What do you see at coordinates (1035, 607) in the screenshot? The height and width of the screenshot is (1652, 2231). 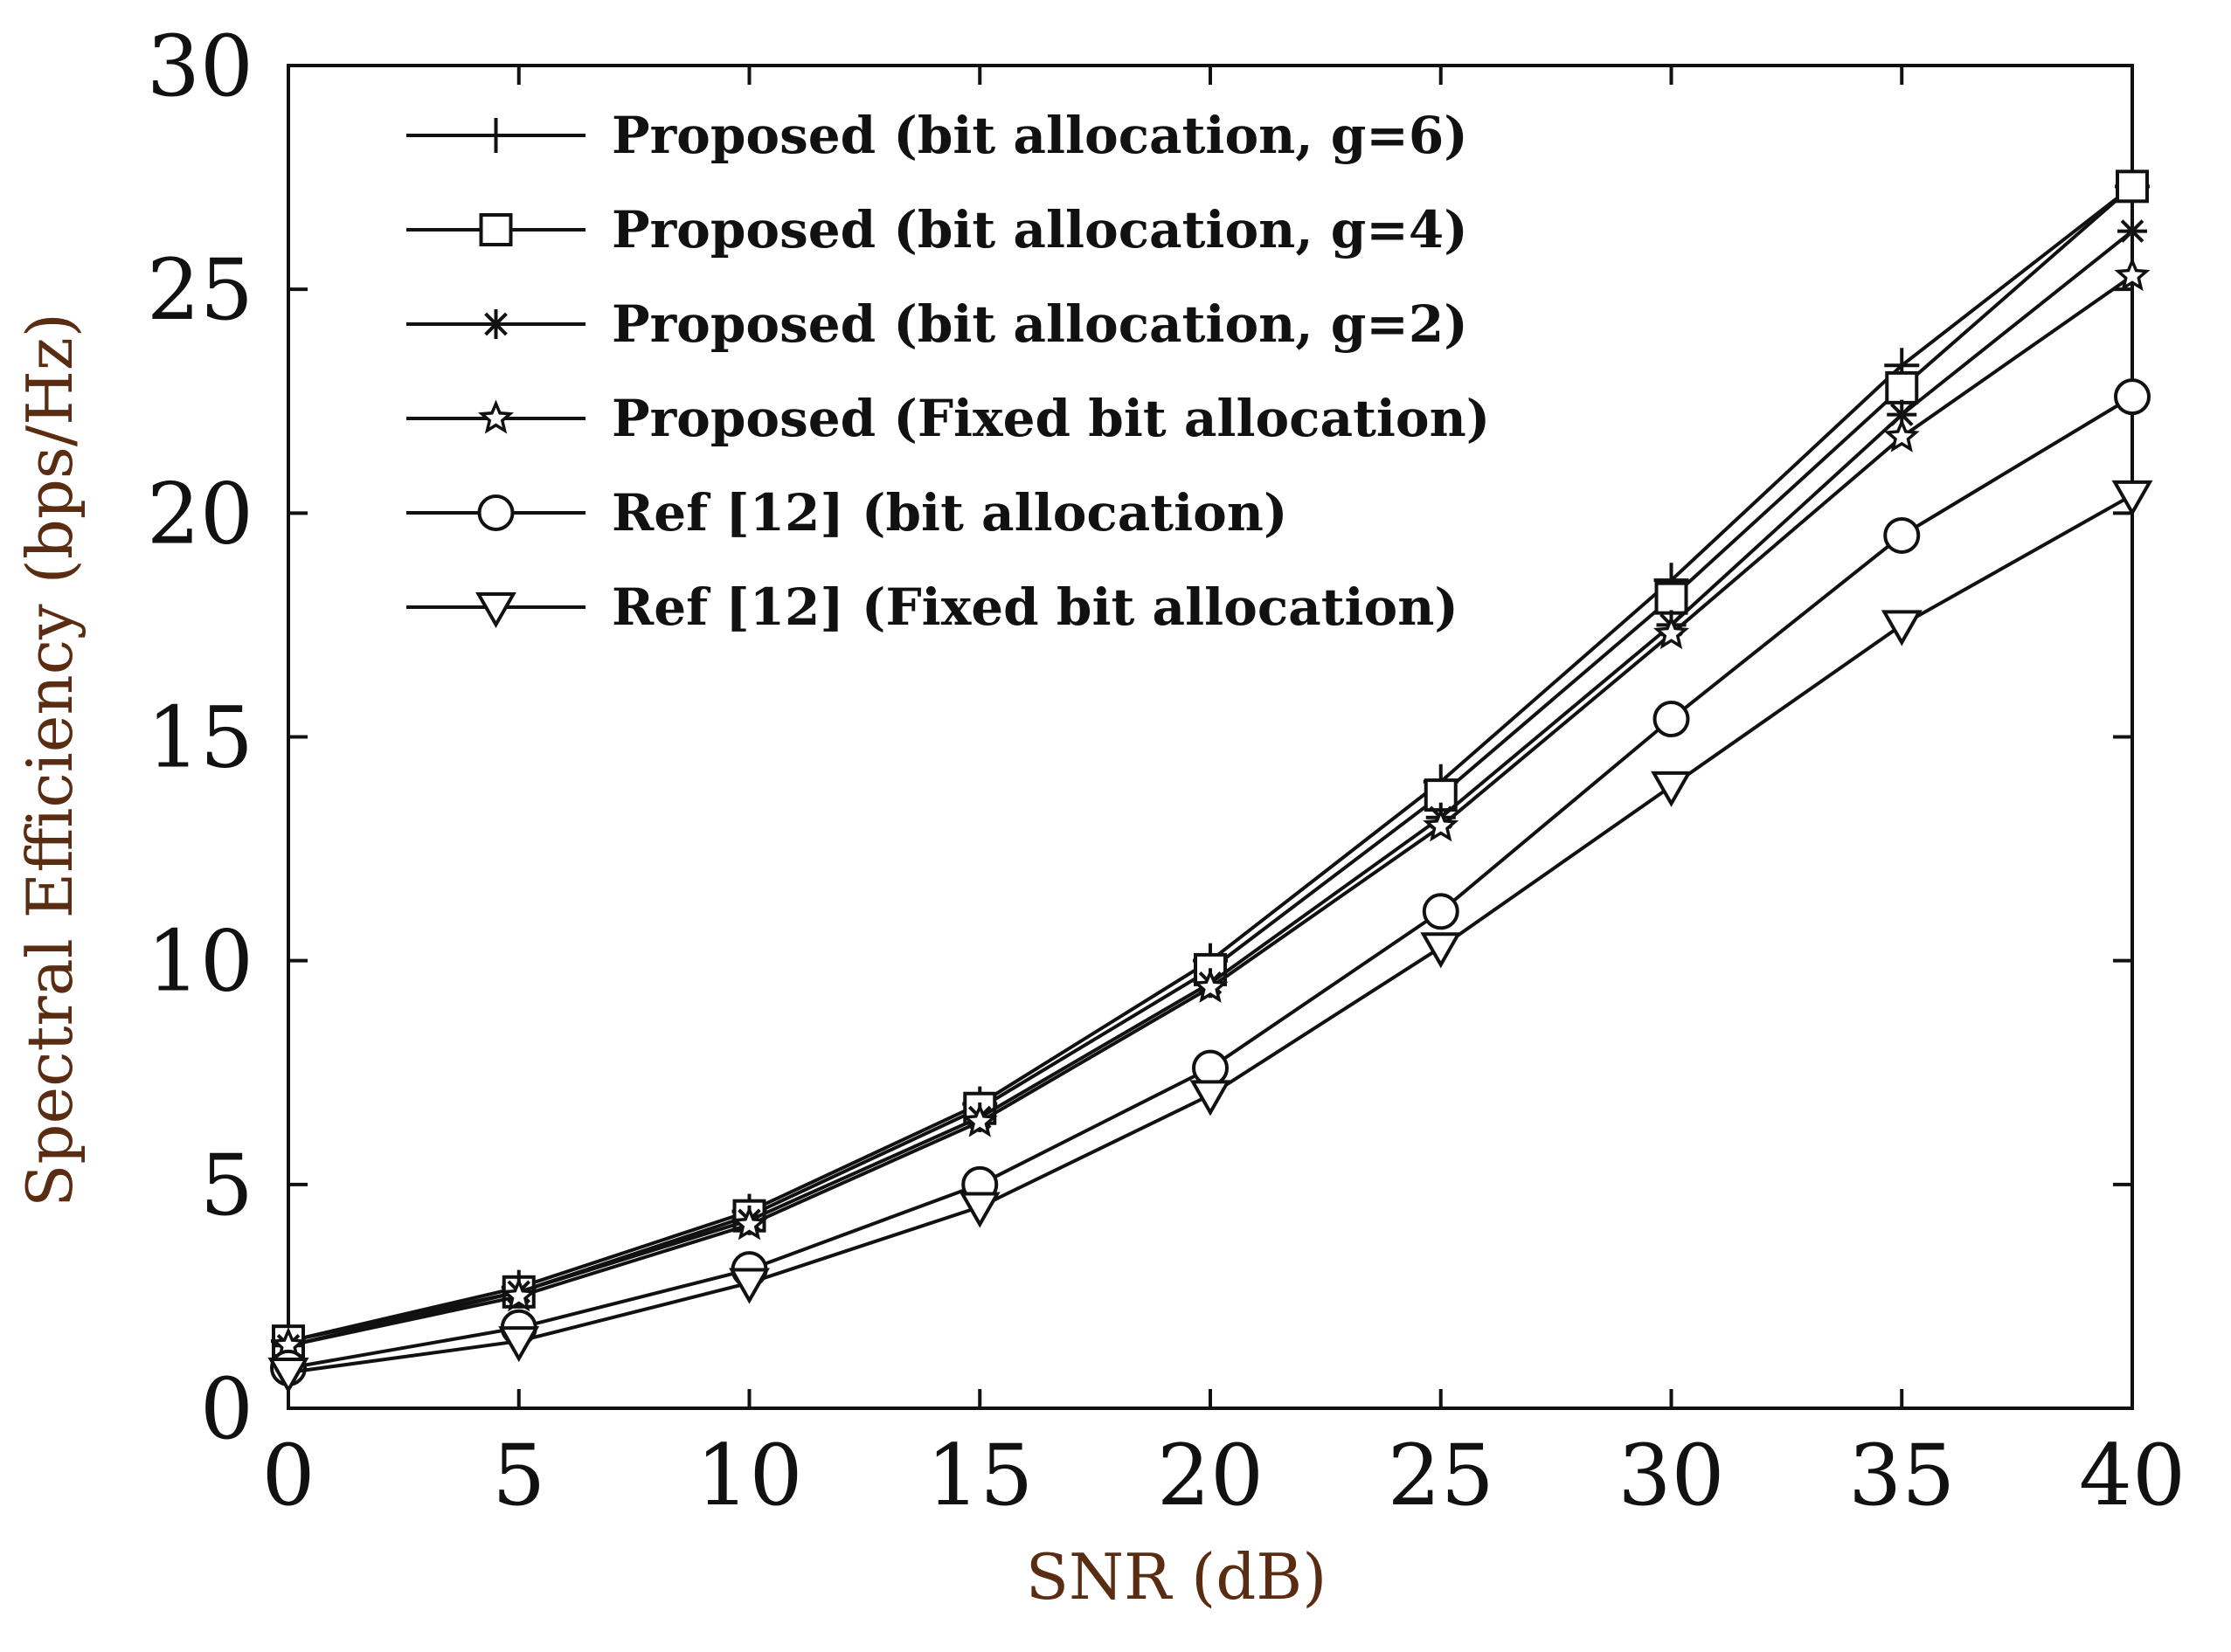 I see `legend-label: Ref [12] (Fixed bit allocation)` at bounding box center [1035, 607].